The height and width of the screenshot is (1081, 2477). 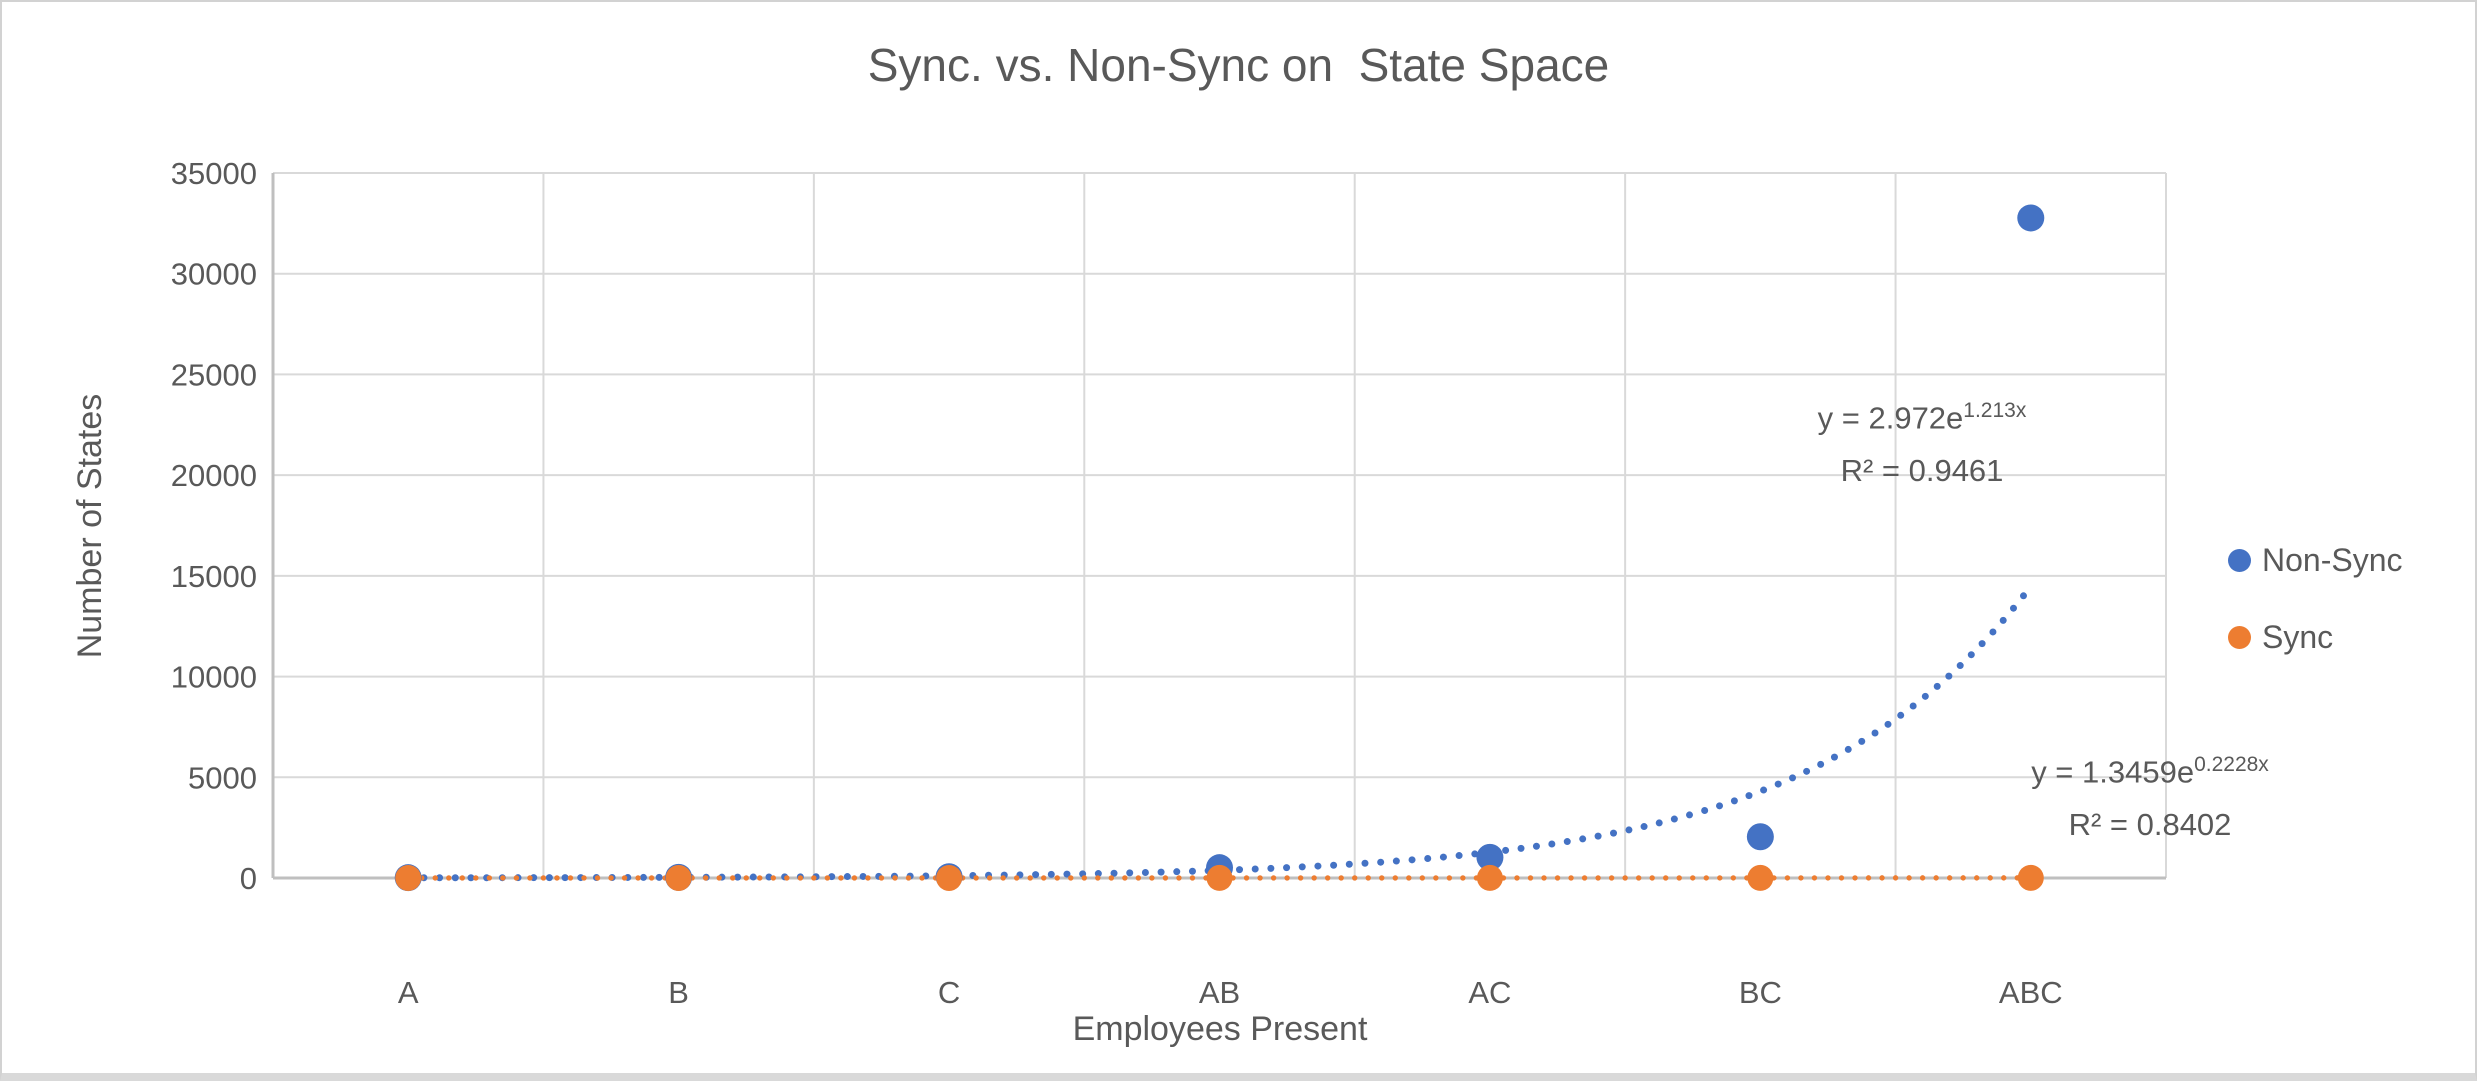 I want to click on legend-label-sync: Sync, so click(x=2298, y=637).